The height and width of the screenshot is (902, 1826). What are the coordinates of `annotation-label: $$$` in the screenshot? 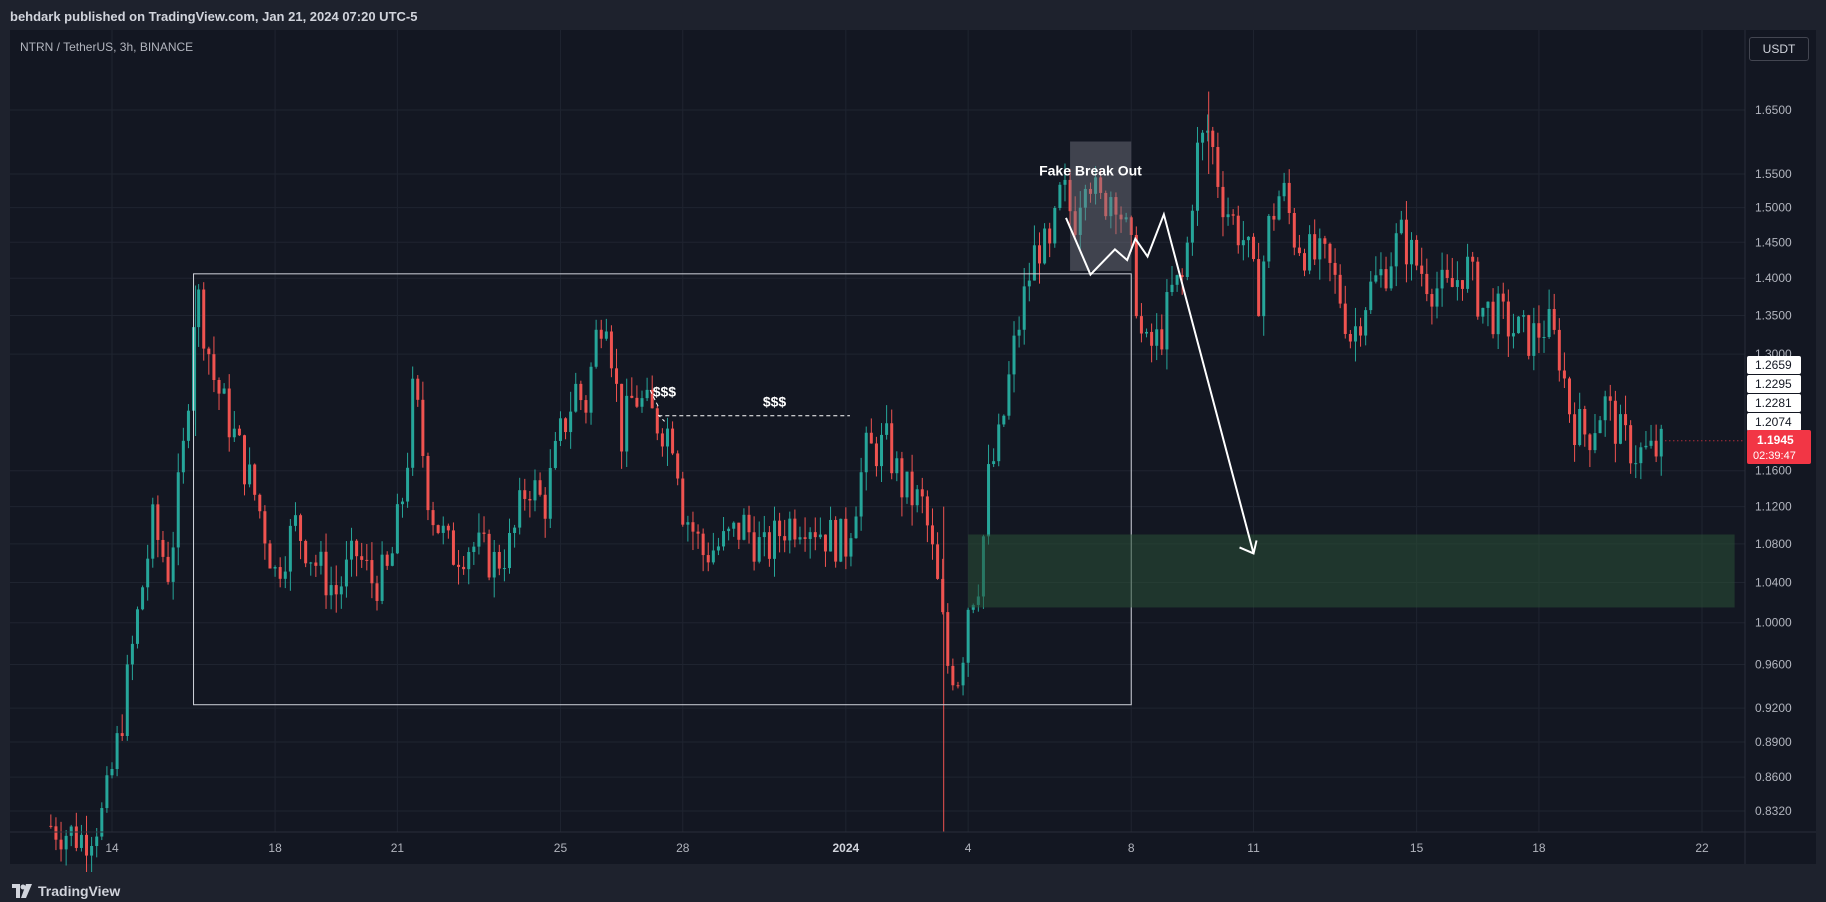 It's located at (775, 402).